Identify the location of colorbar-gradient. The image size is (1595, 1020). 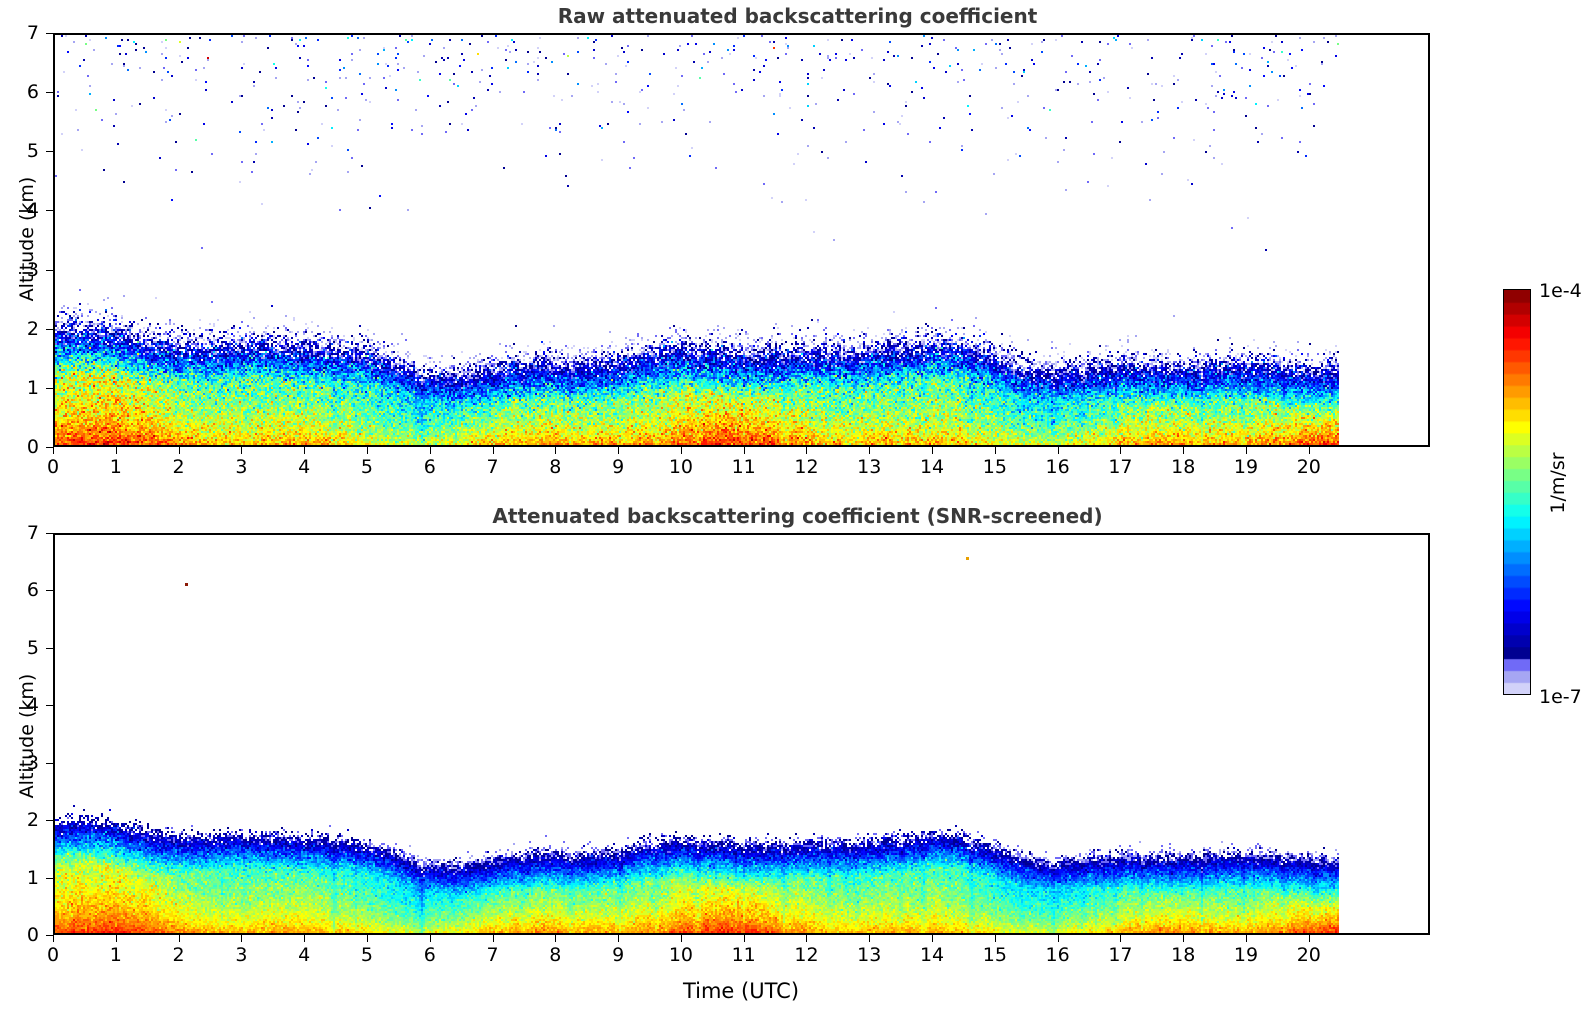
(1517, 492).